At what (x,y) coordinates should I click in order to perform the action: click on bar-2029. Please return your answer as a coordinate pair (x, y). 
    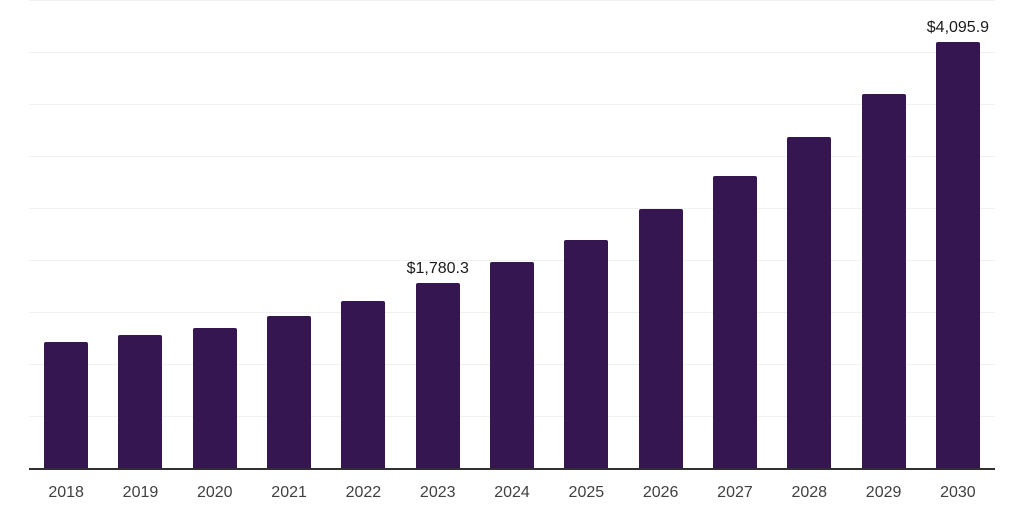
    Looking at the image, I should click on (883, 280).